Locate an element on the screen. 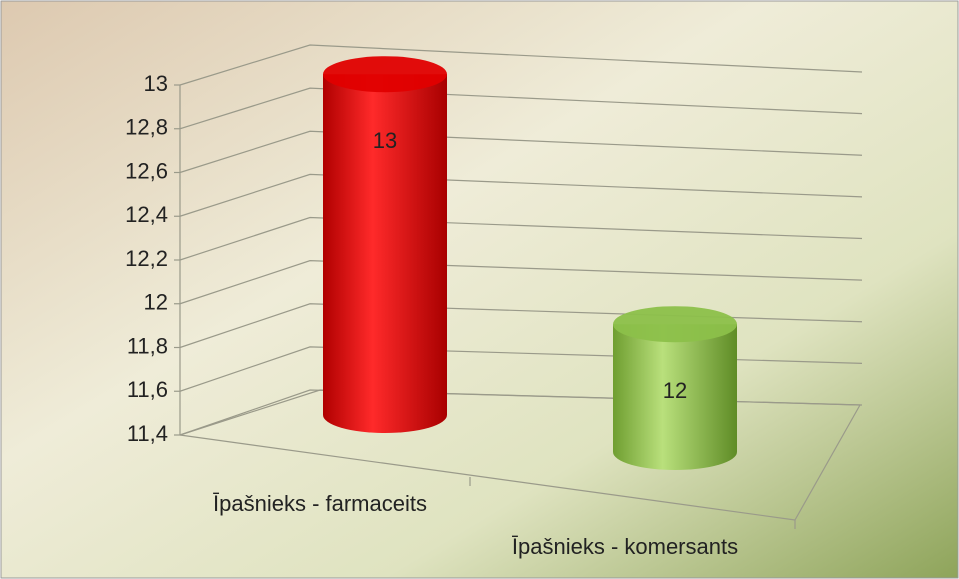  x-tick-label: Īpašnieks - komersants is located at coordinates (625, 546).